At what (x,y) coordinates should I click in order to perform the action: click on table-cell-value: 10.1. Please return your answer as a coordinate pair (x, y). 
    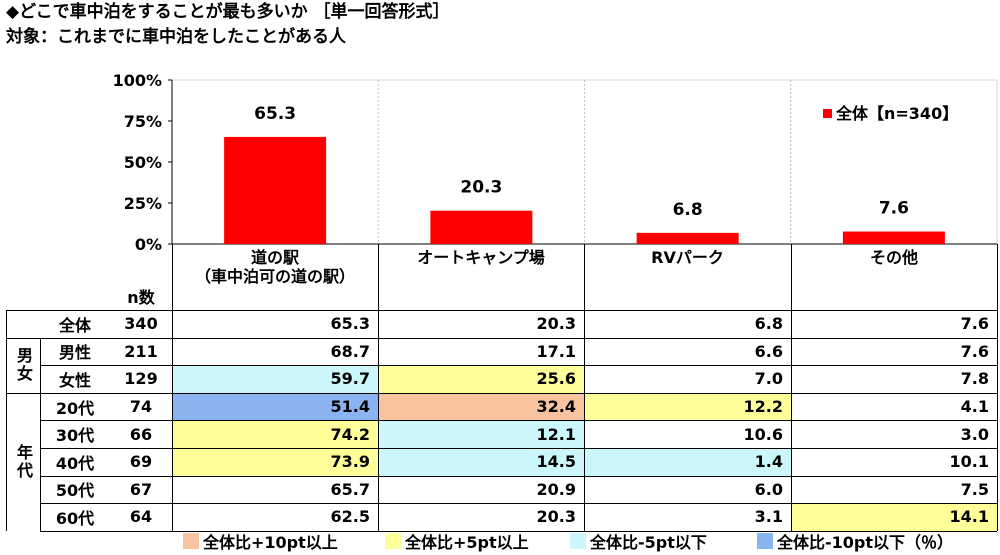
    Looking at the image, I should click on (969, 462).